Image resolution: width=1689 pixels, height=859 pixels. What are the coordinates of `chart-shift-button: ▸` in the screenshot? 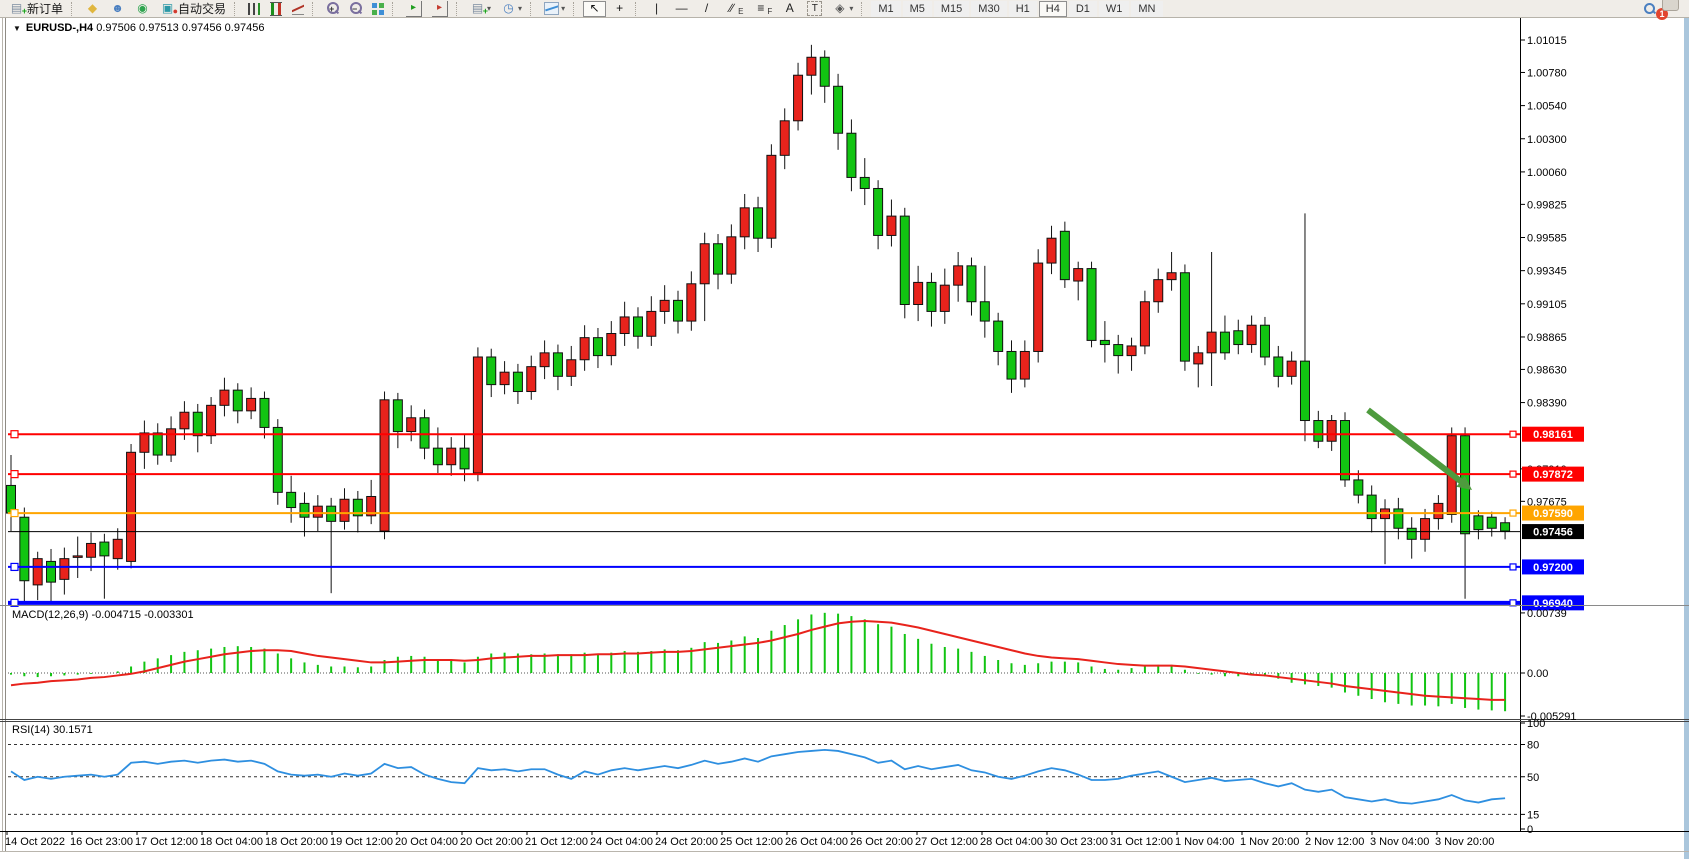 It's located at (440, 8).